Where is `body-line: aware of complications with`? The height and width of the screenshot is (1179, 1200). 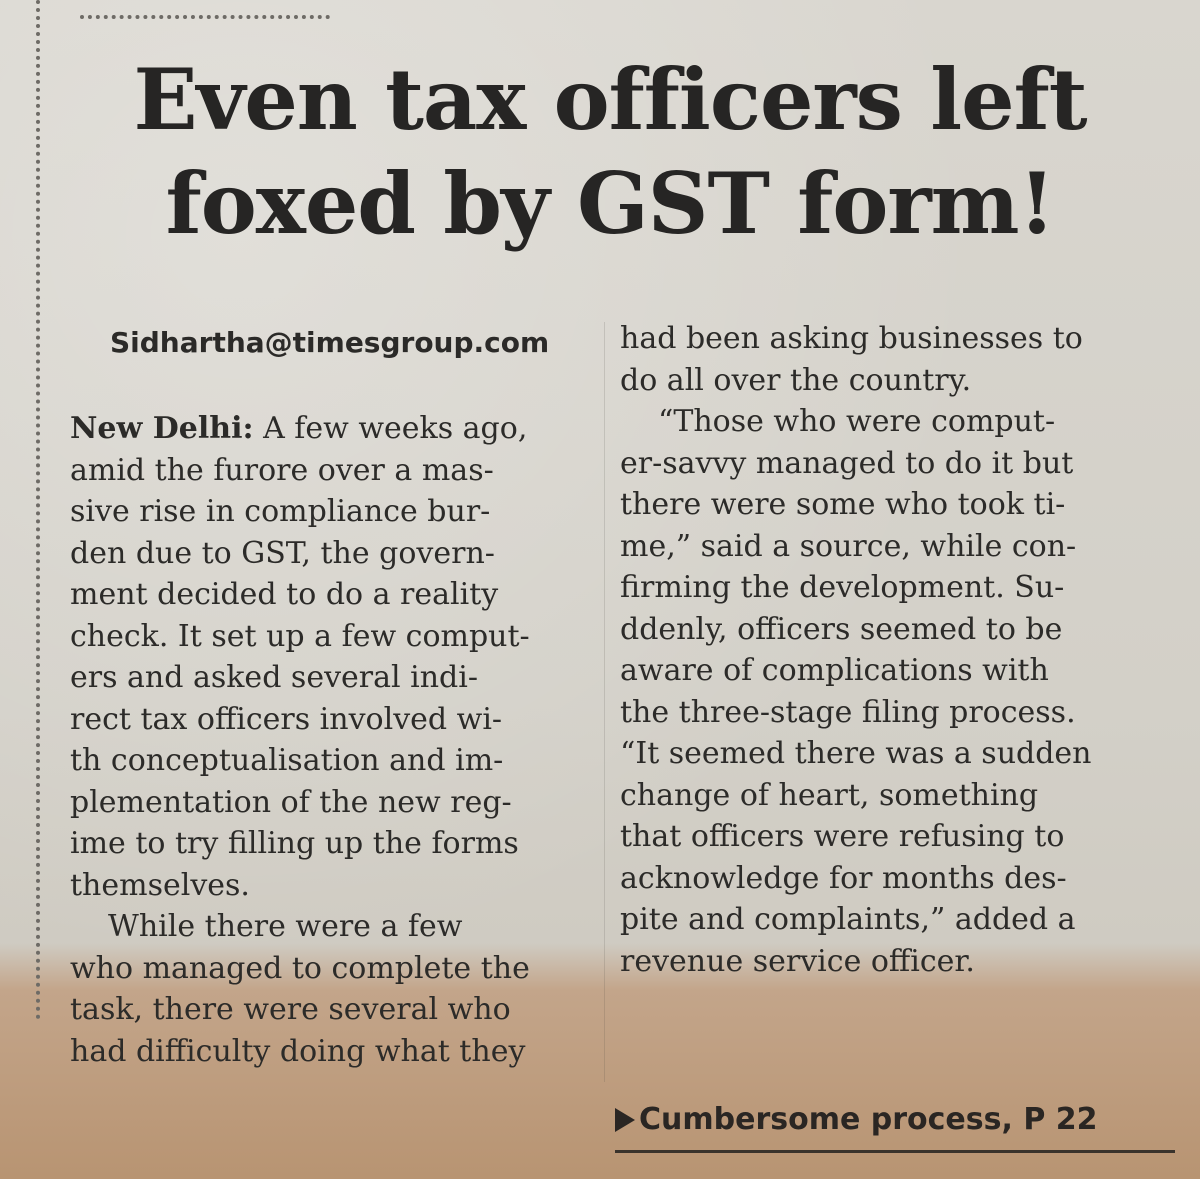 body-line: aware of complications with is located at coordinates (834, 670).